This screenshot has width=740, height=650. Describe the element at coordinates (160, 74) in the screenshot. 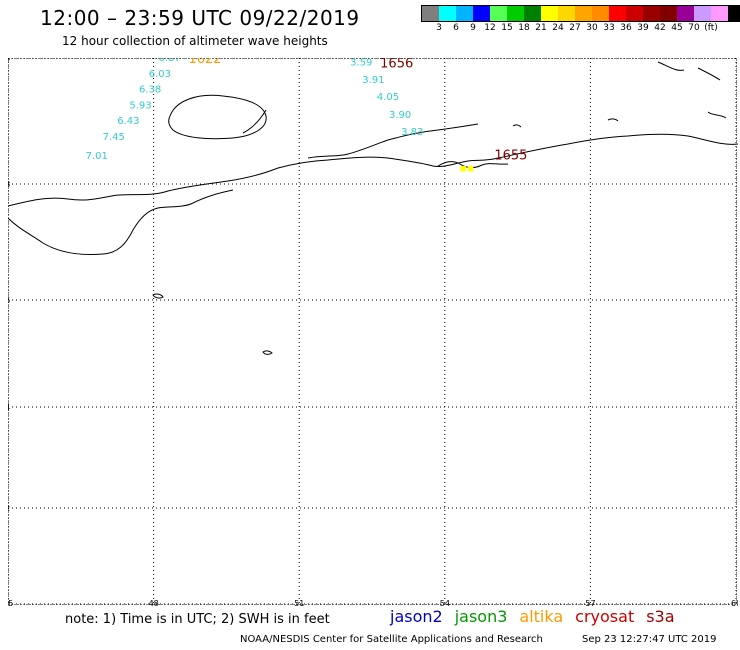

I see `swh-value: 6.03` at that location.